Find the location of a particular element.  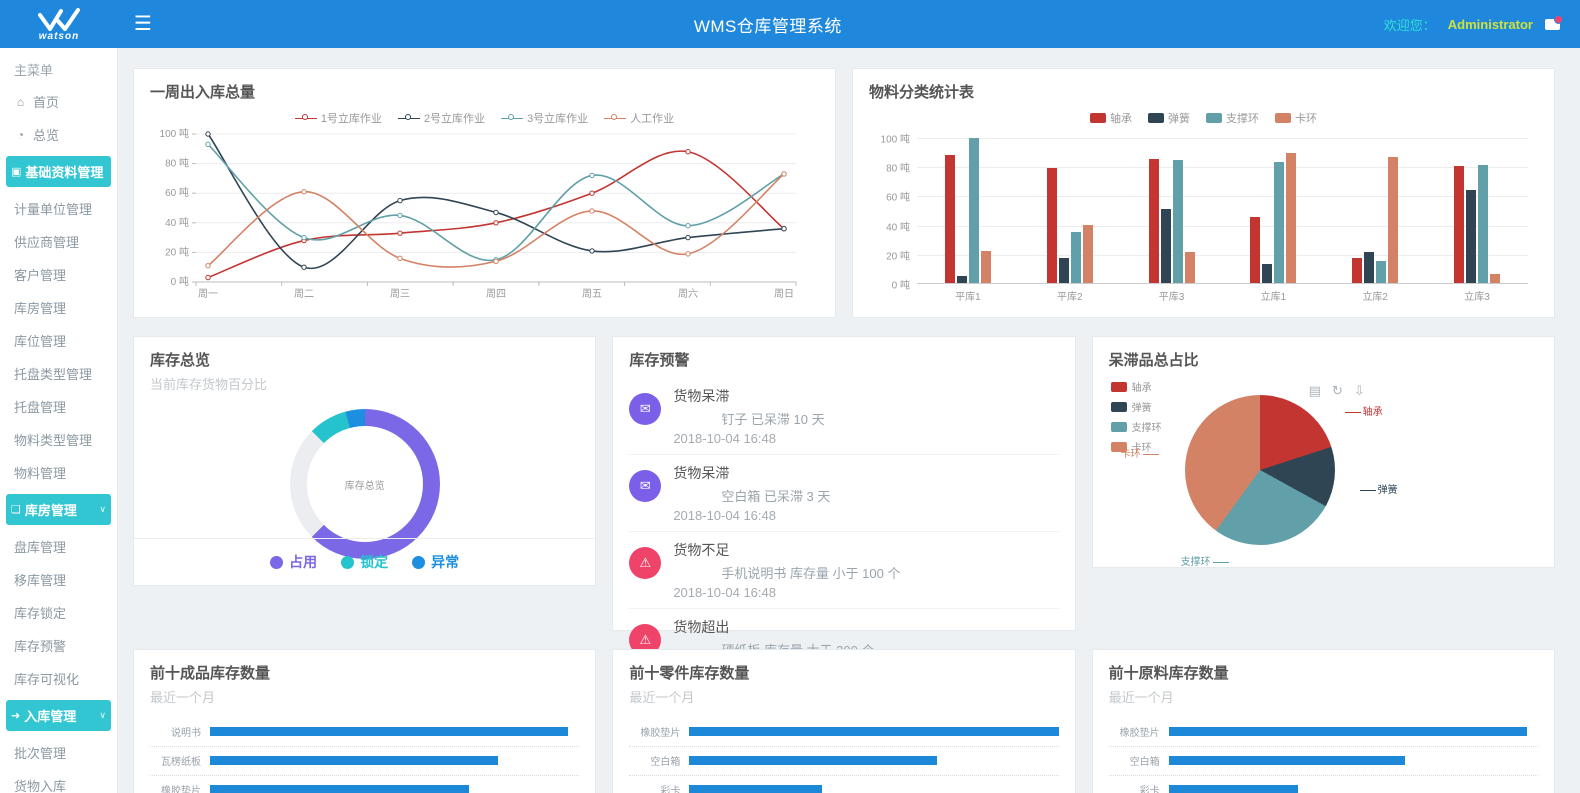

sidebar-item-8: 库位管理 is located at coordinates (58, 340).